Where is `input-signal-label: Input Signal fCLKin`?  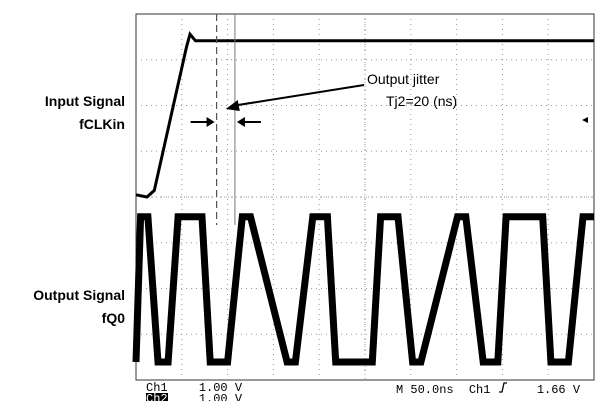 input-signal-label: Input Signal fCLKin is located at coordinates (62, 113).